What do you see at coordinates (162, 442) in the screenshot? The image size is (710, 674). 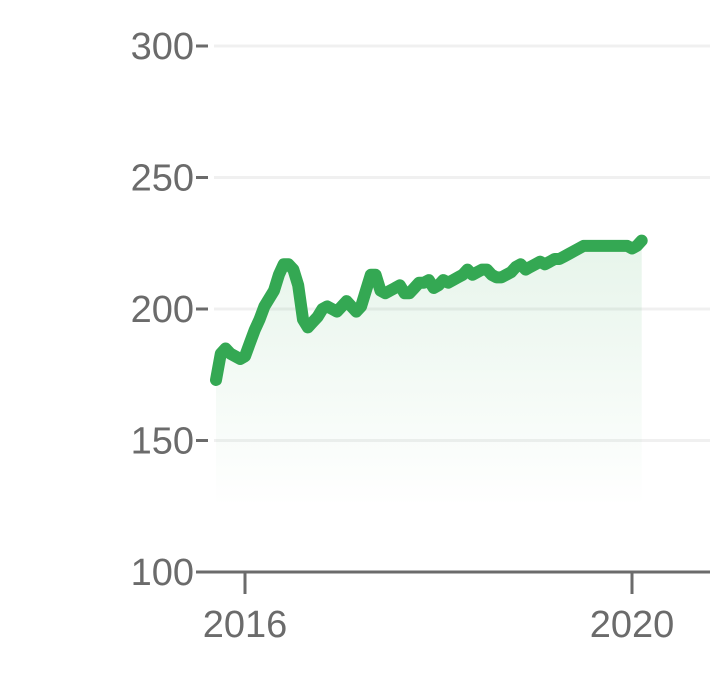 I see `y-tick-label: 150` at bounding box center [162, 442].